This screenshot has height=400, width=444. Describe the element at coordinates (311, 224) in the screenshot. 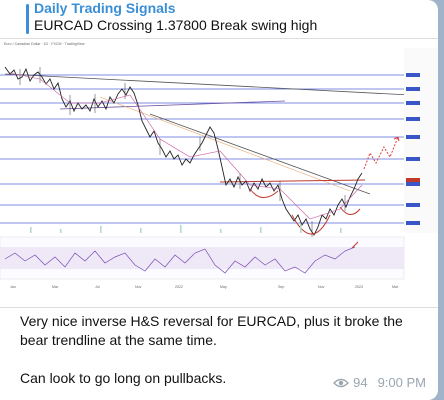

I see `head-arc` at that location.